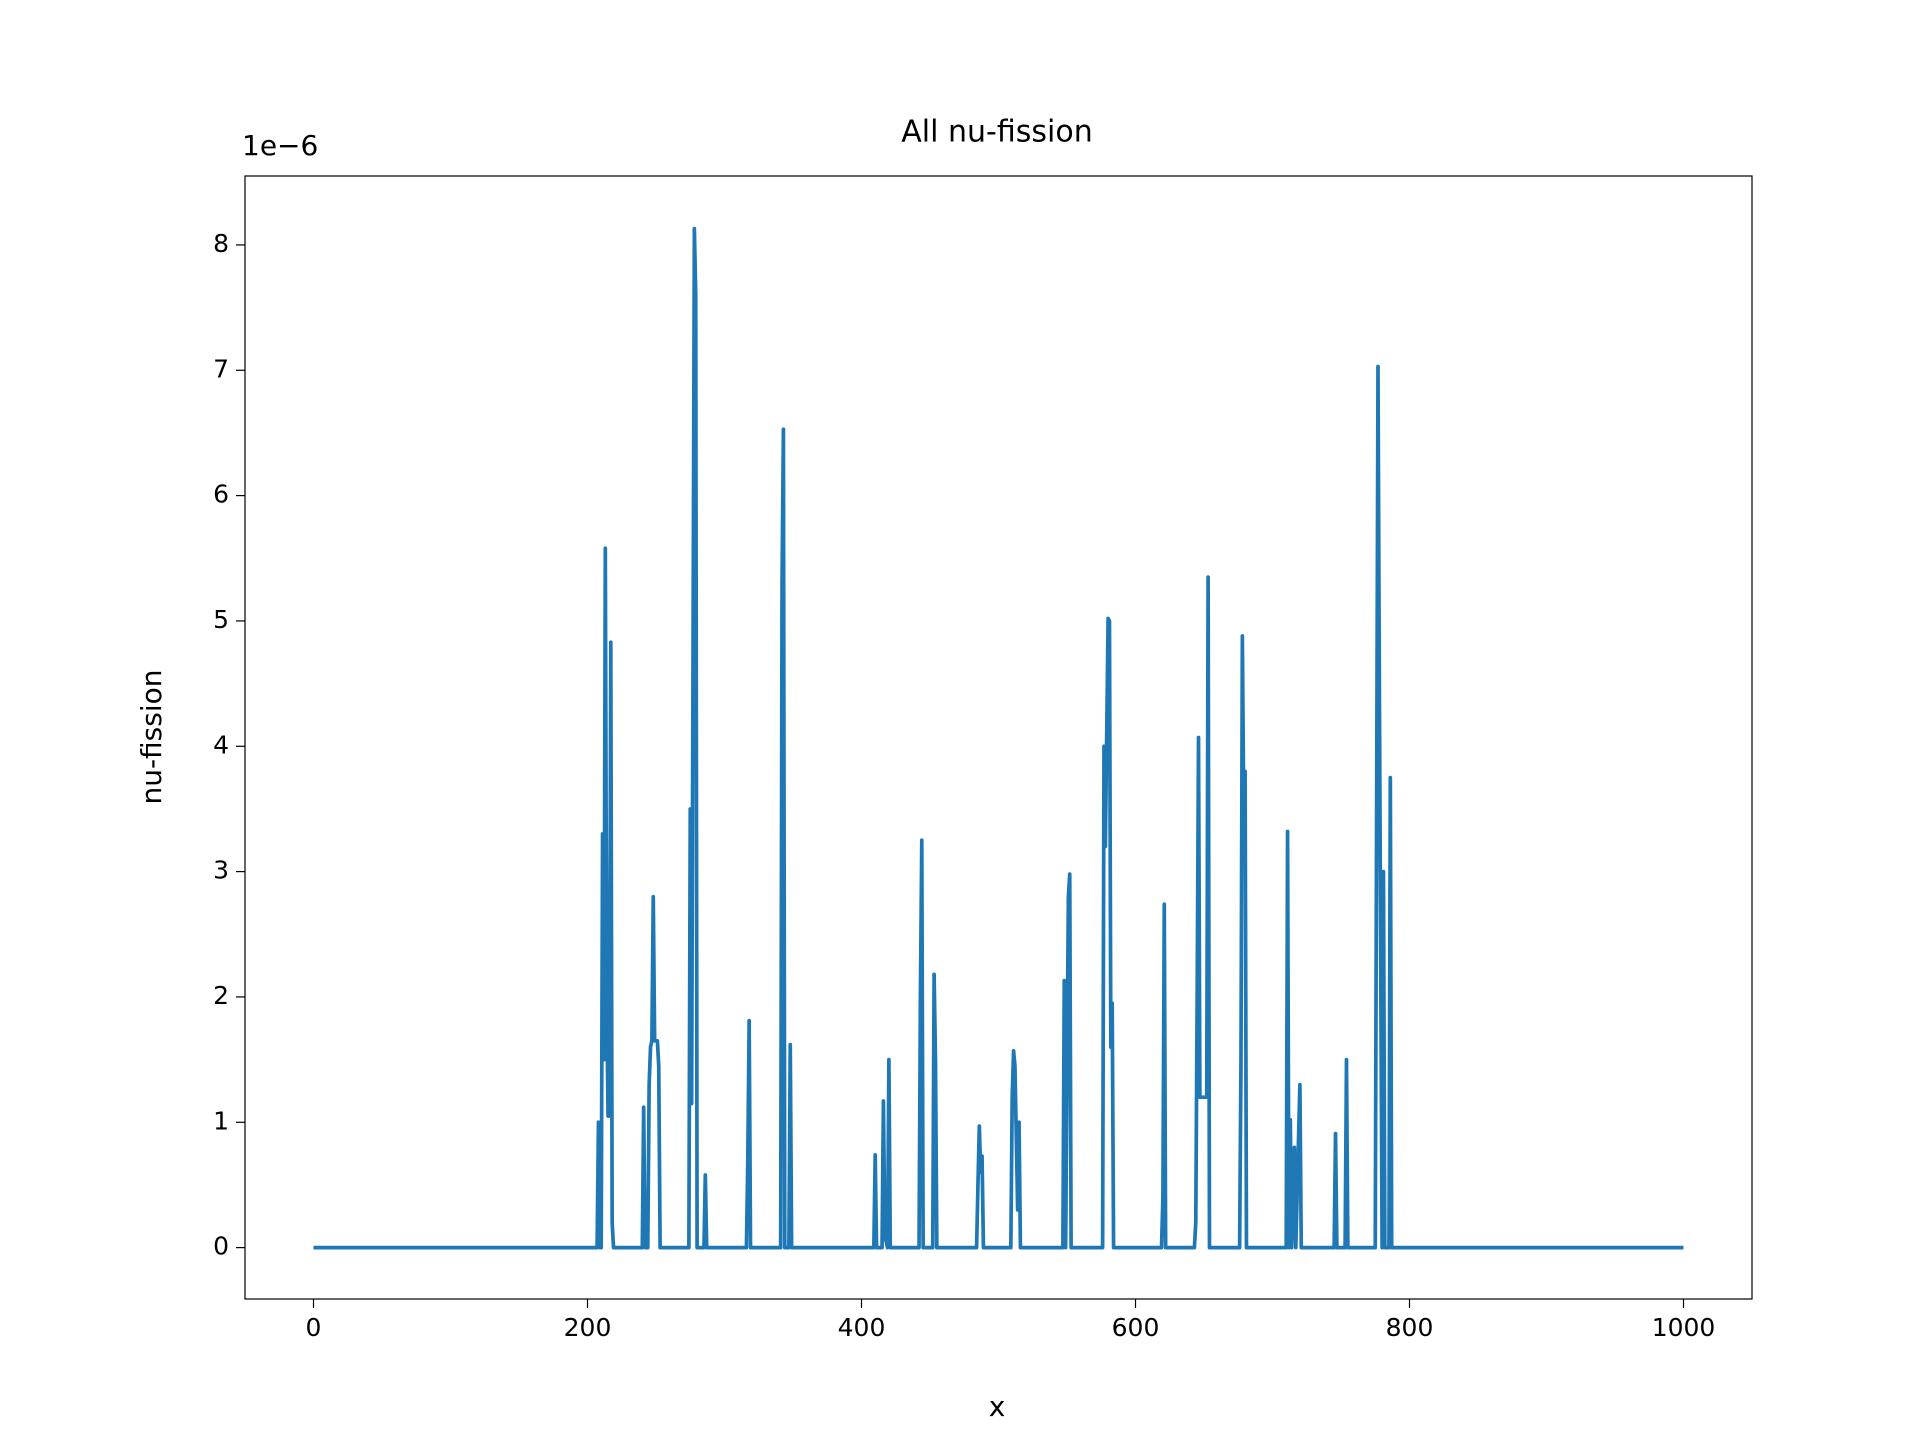 This screenshot has width=1920, height=1440. I want to click on y-tick-label: 2, so click(221, 995).